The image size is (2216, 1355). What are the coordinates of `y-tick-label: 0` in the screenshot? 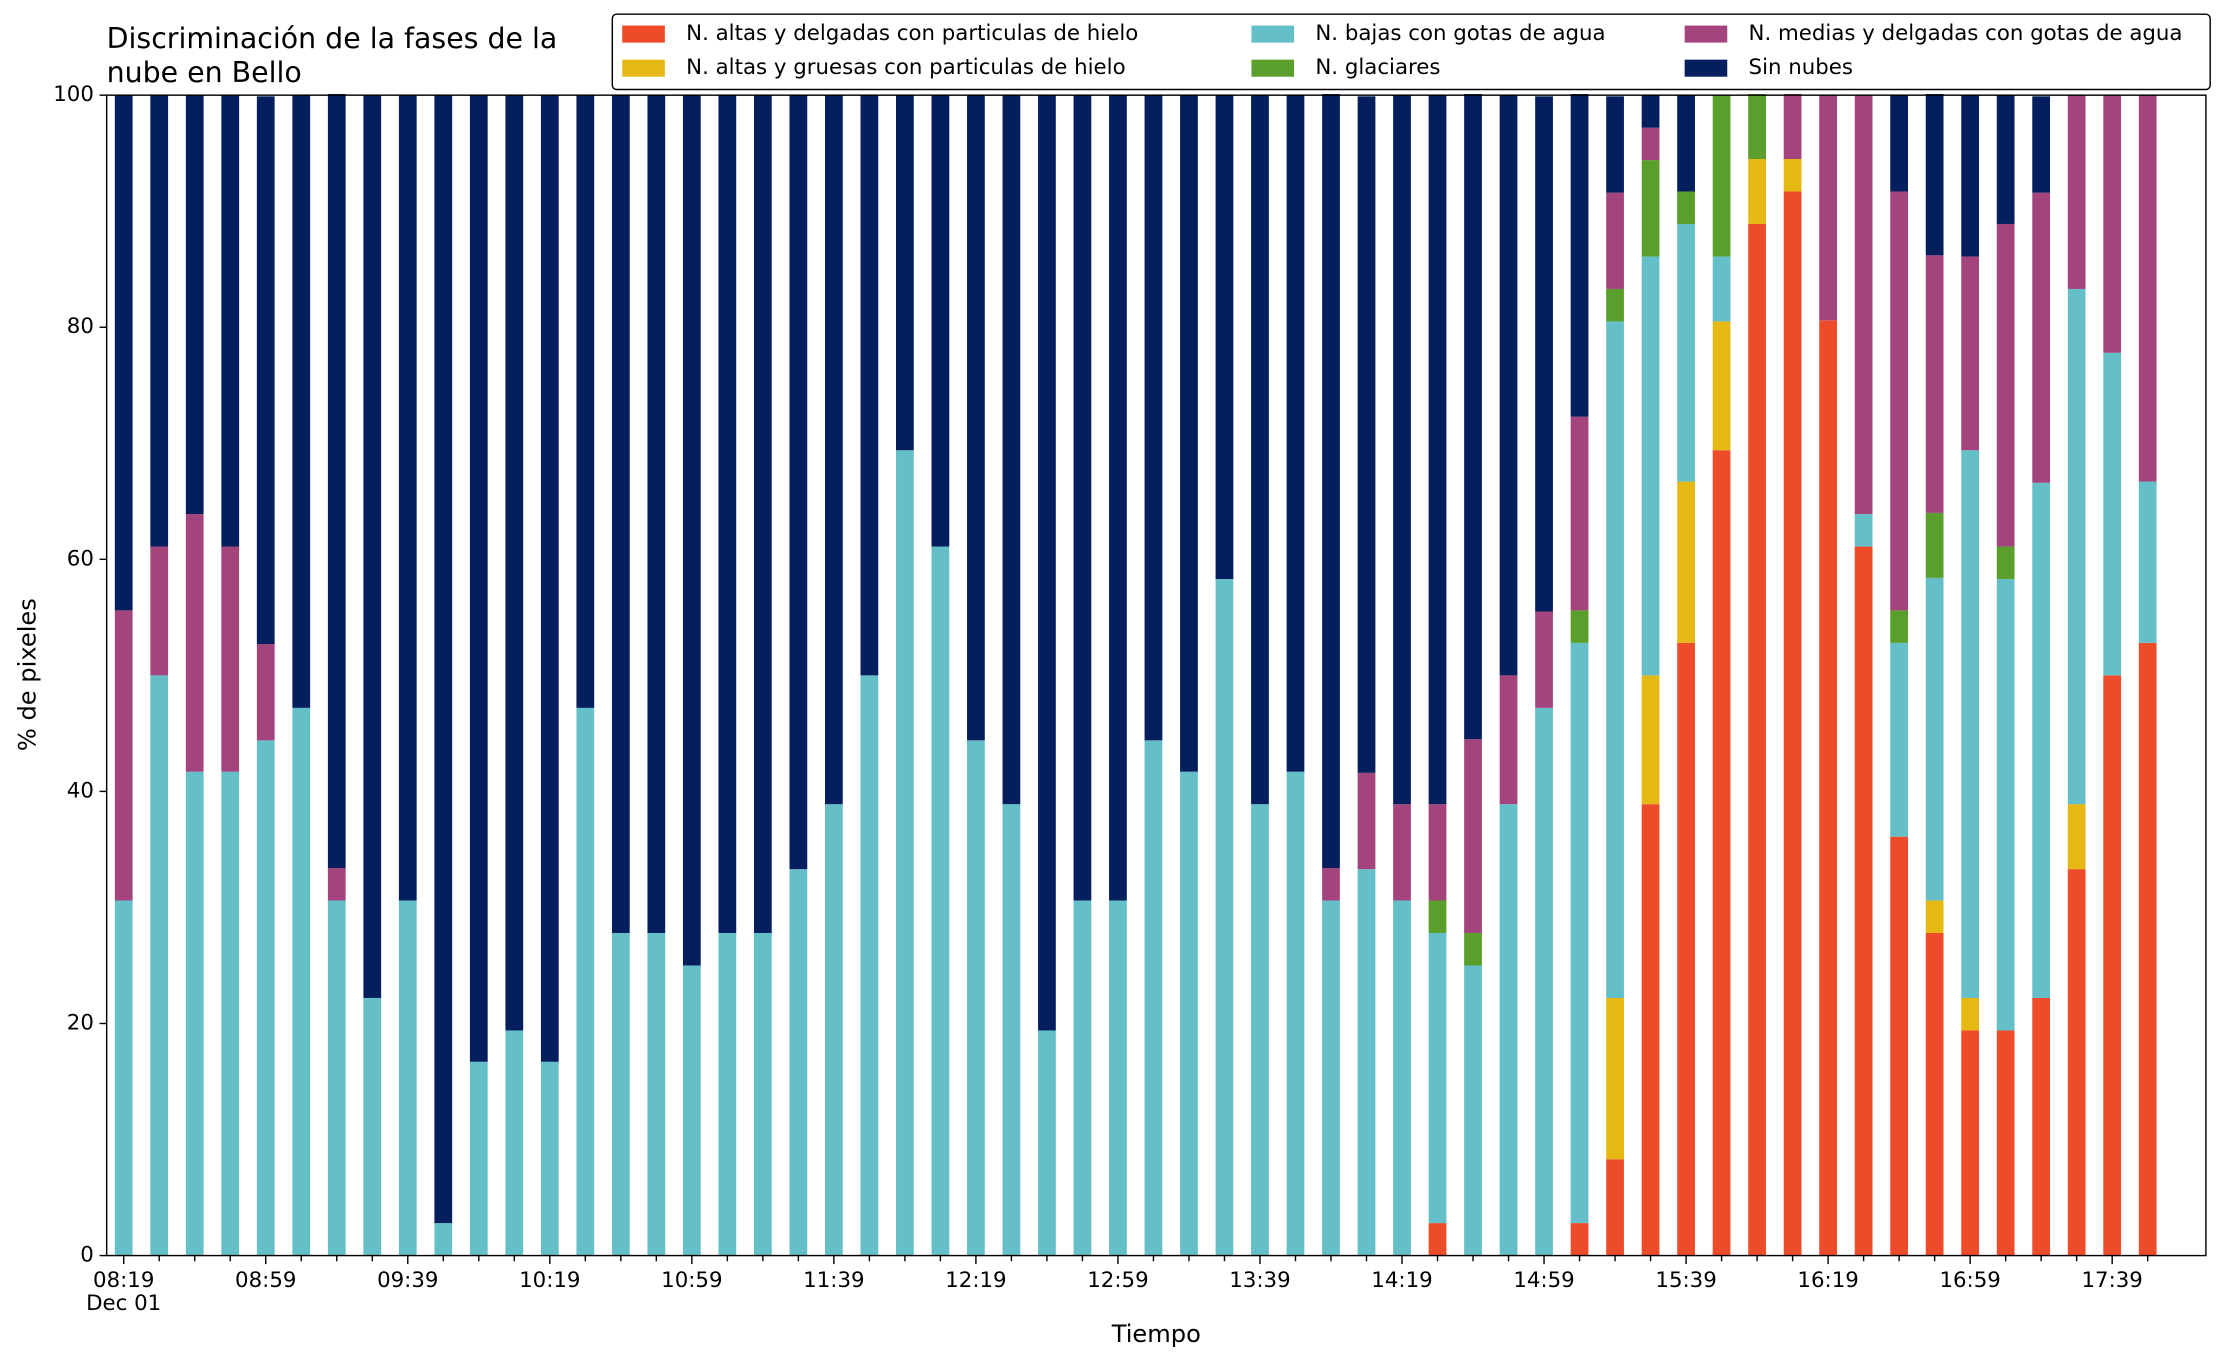 It's located at (87, 1255).